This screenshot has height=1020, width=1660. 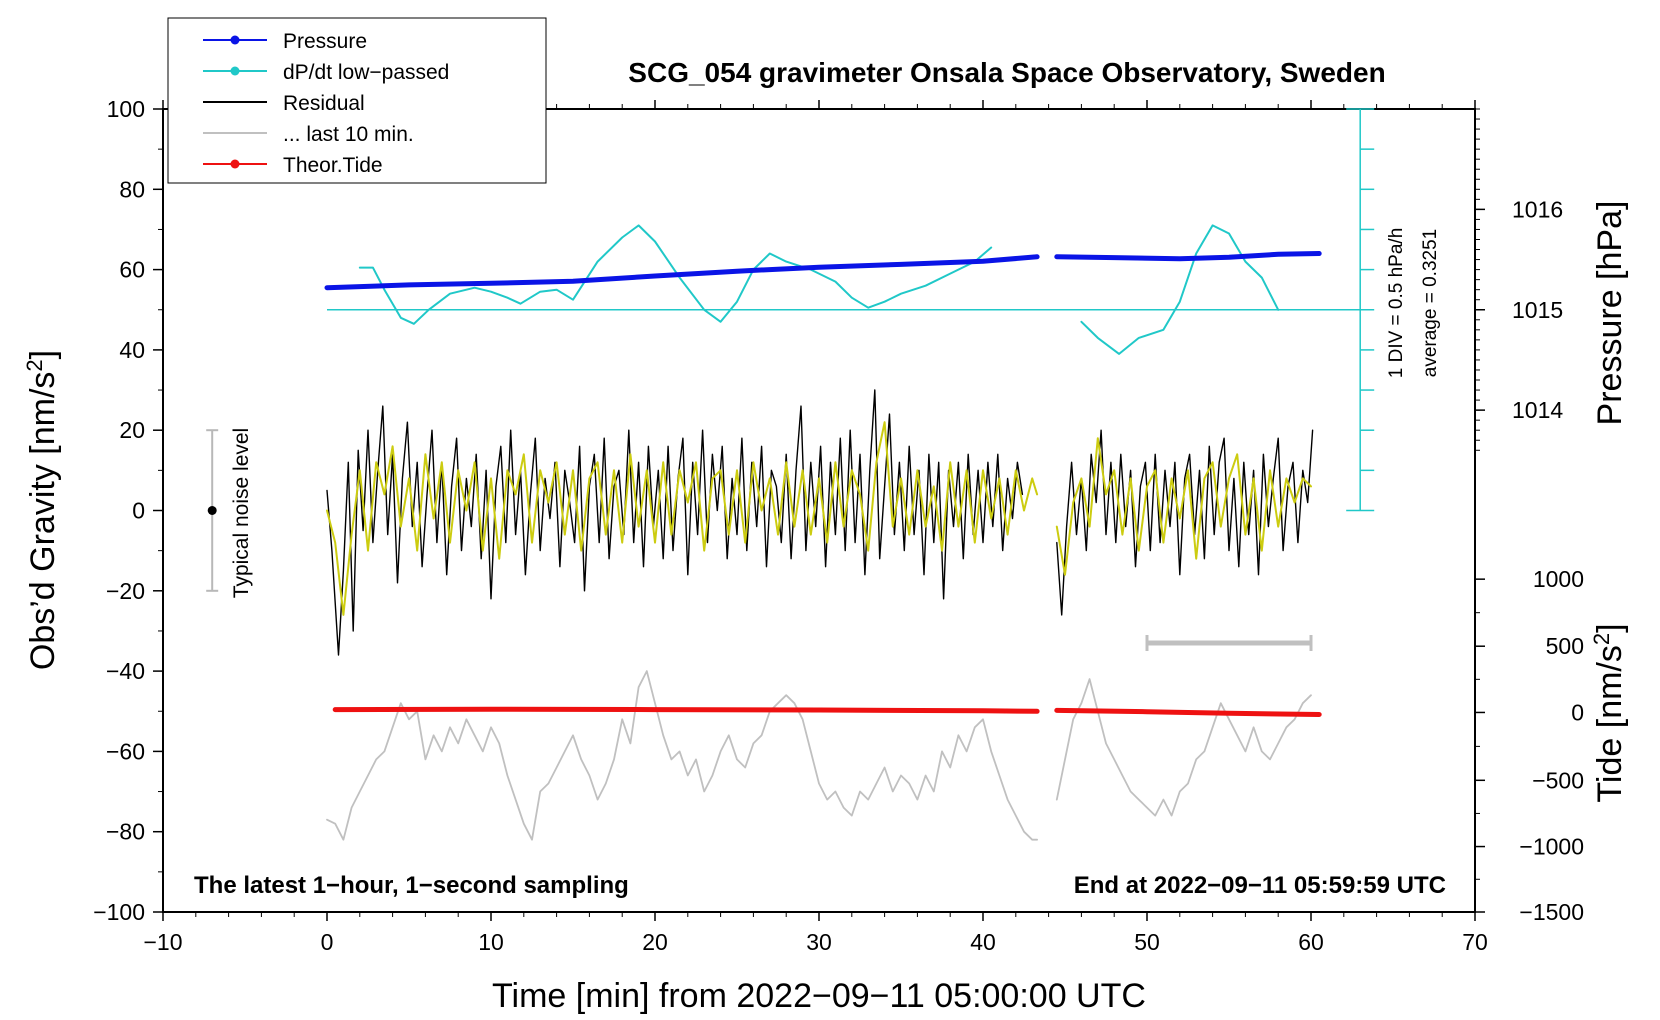 I want to click on y-axis-title-tide-text: Tide [nm/s, so click(x=1610, y=723).